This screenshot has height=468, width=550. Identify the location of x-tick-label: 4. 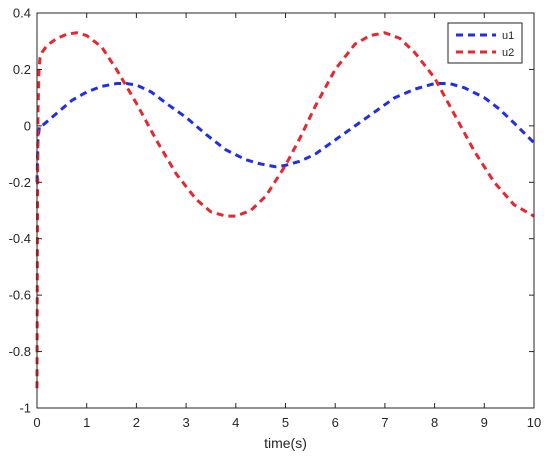
(235, 422).